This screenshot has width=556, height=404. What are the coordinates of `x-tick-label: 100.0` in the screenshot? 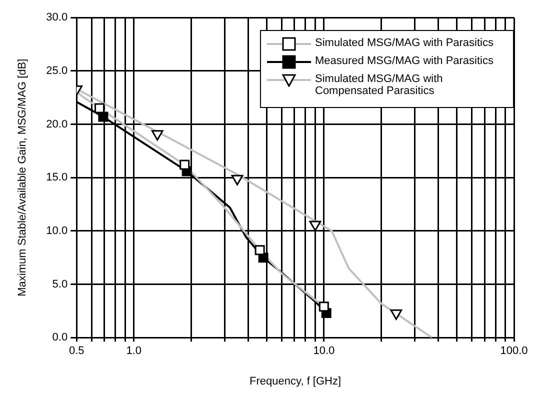 It's located at (514, 351).